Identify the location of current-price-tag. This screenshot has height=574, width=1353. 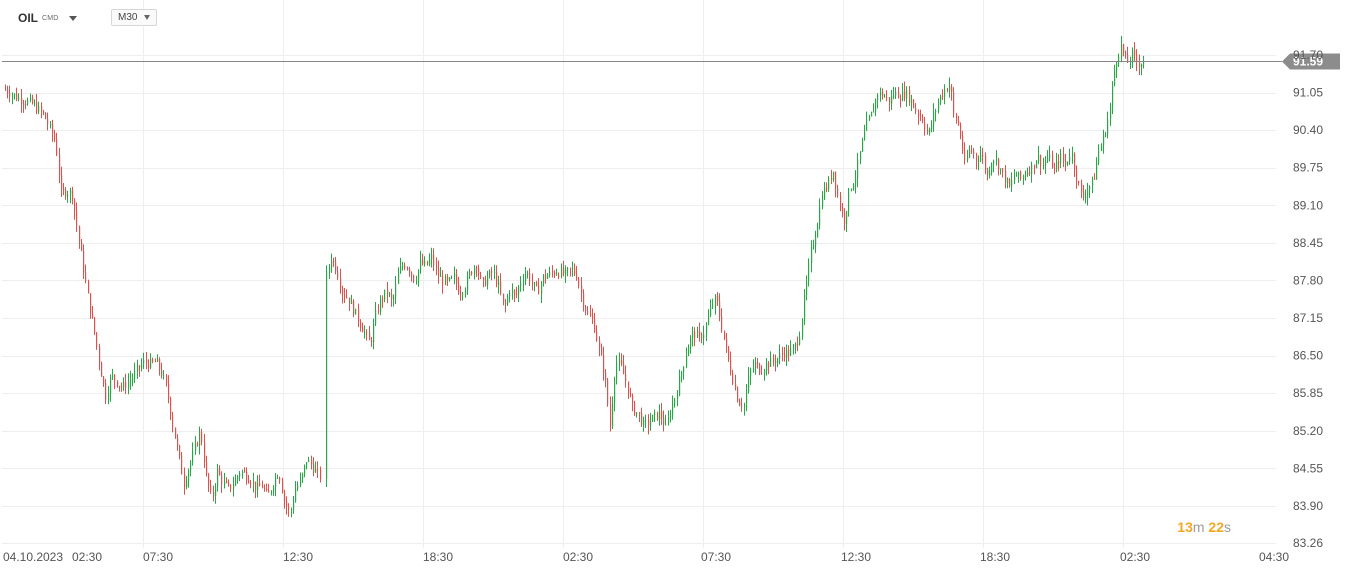
(1311, 61).